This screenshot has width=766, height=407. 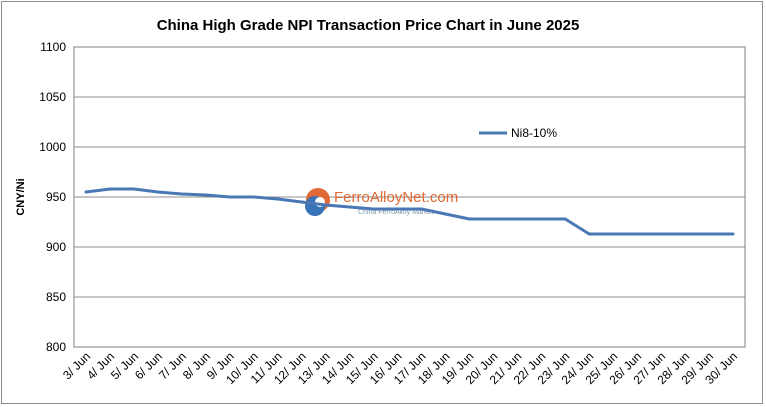 I want to click on y-tick-label: 900, so click(x=56, y=247).